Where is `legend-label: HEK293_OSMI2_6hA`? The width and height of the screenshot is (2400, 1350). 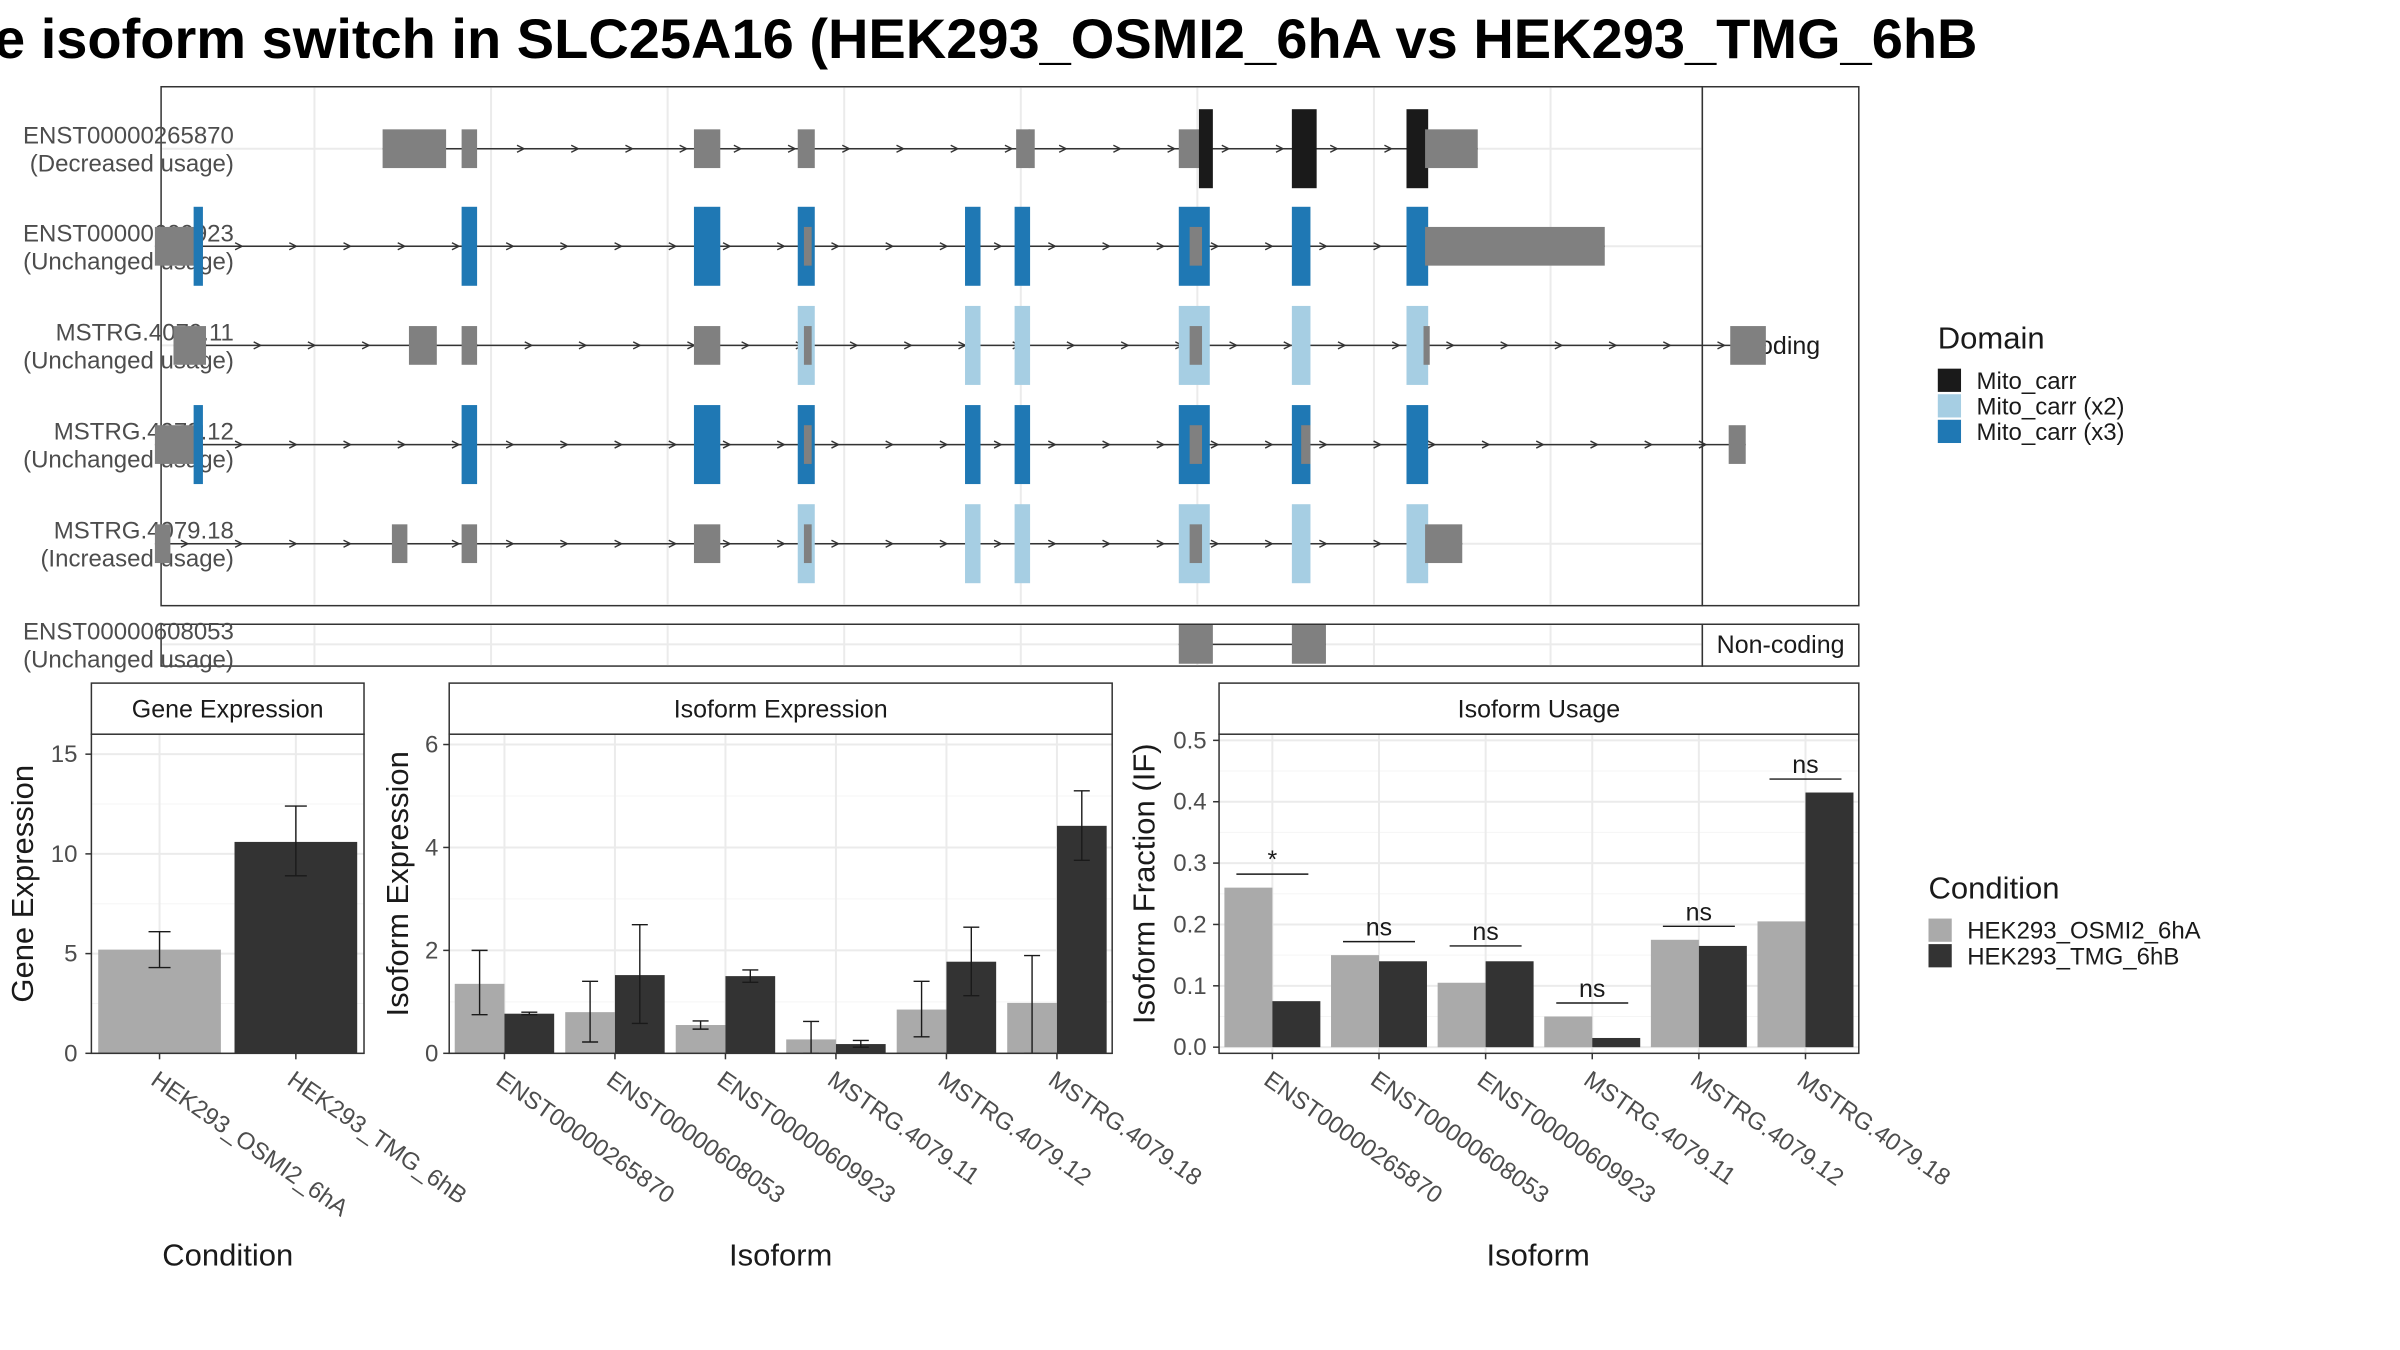 legend-label: HEK293_OSMI2_6hA is located at coordinates (2083, 931).